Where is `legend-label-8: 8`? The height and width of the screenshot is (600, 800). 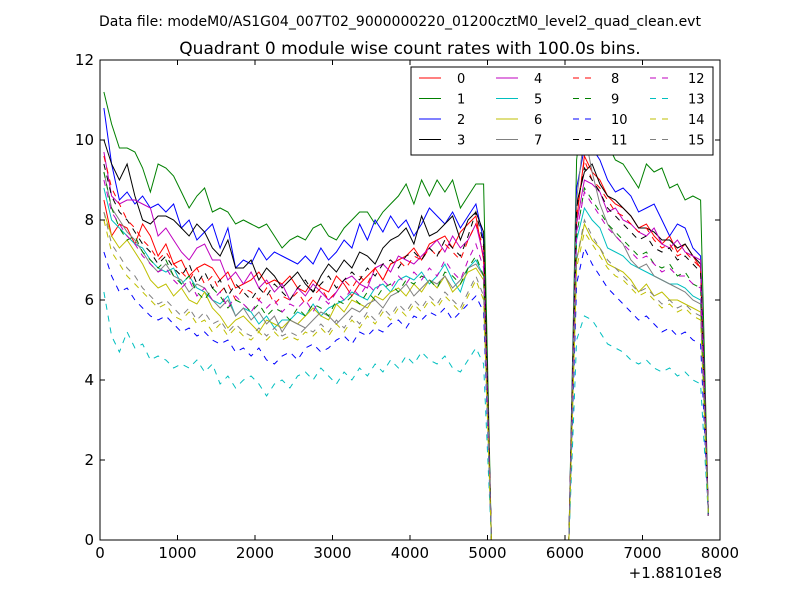 legend-label-8: 8 is located at coordinates (615, 79).